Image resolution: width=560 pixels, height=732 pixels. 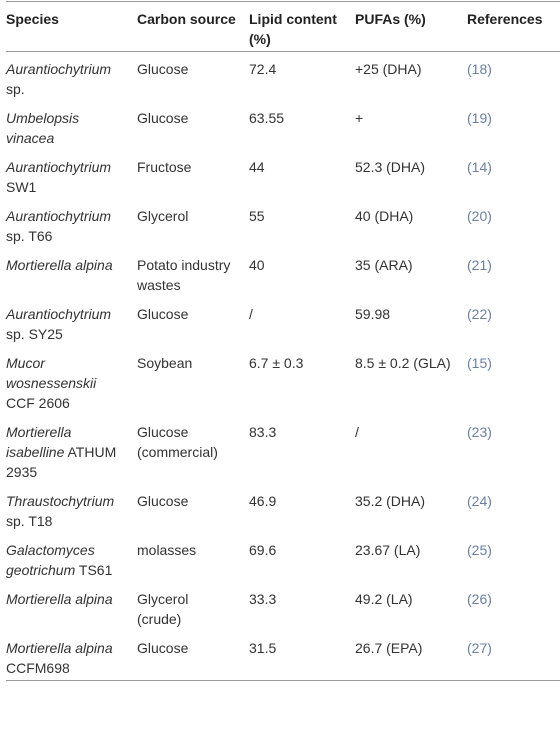 I want to click on header-cell: Lipid content (%), so click(x=293, y=29).